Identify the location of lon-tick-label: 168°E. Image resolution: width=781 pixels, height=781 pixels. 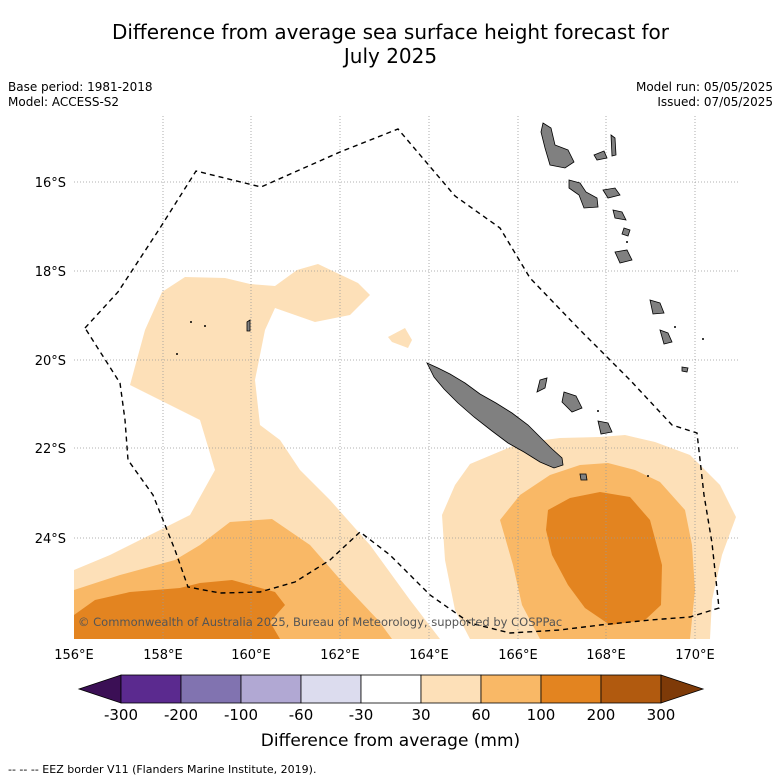
(606, 655).